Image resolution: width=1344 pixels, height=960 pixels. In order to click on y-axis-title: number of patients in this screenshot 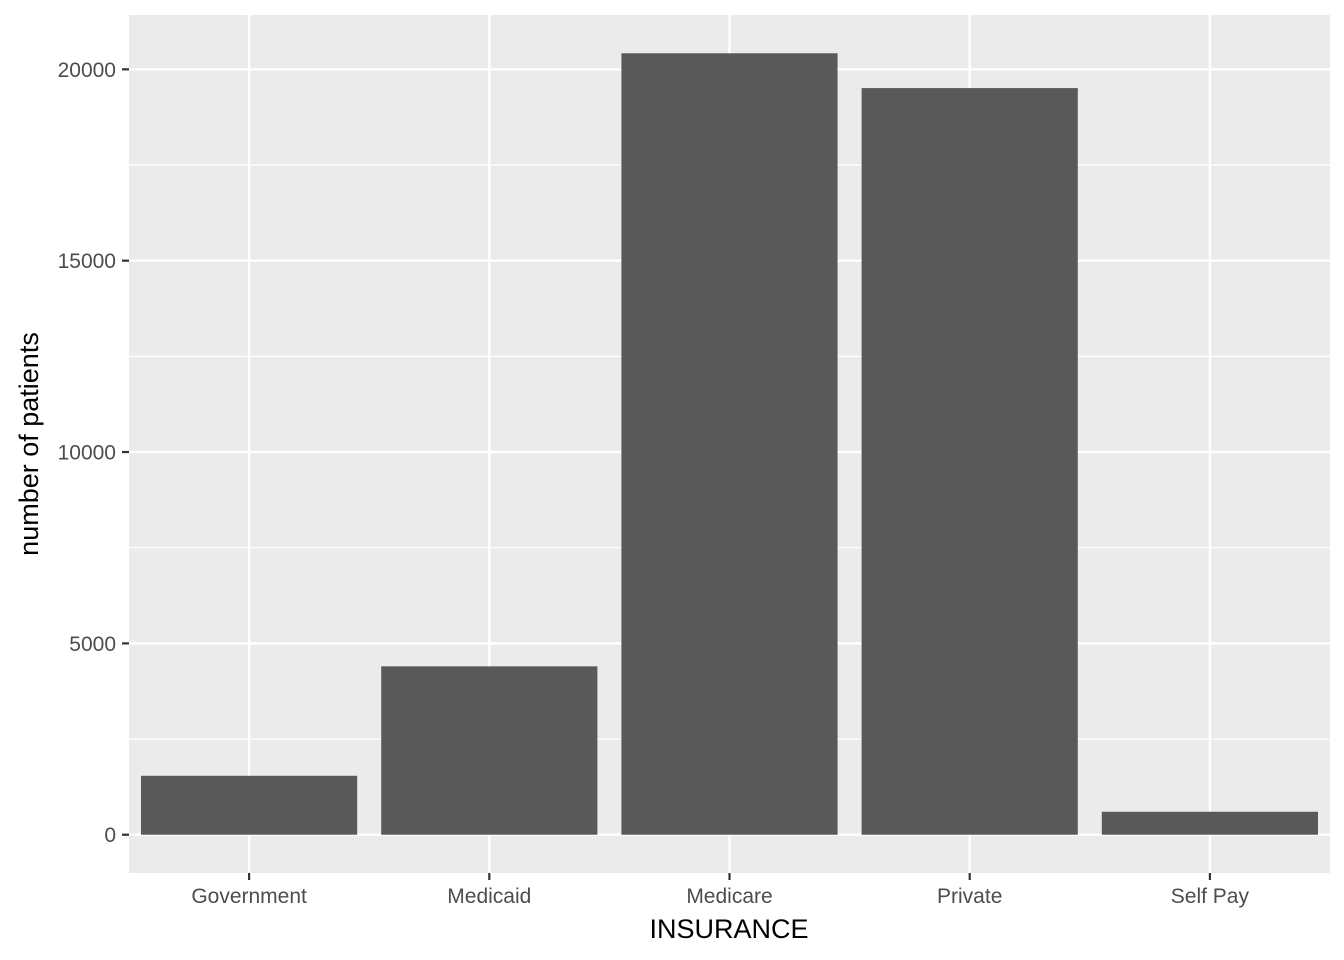, I will do `click(29, 444)`.